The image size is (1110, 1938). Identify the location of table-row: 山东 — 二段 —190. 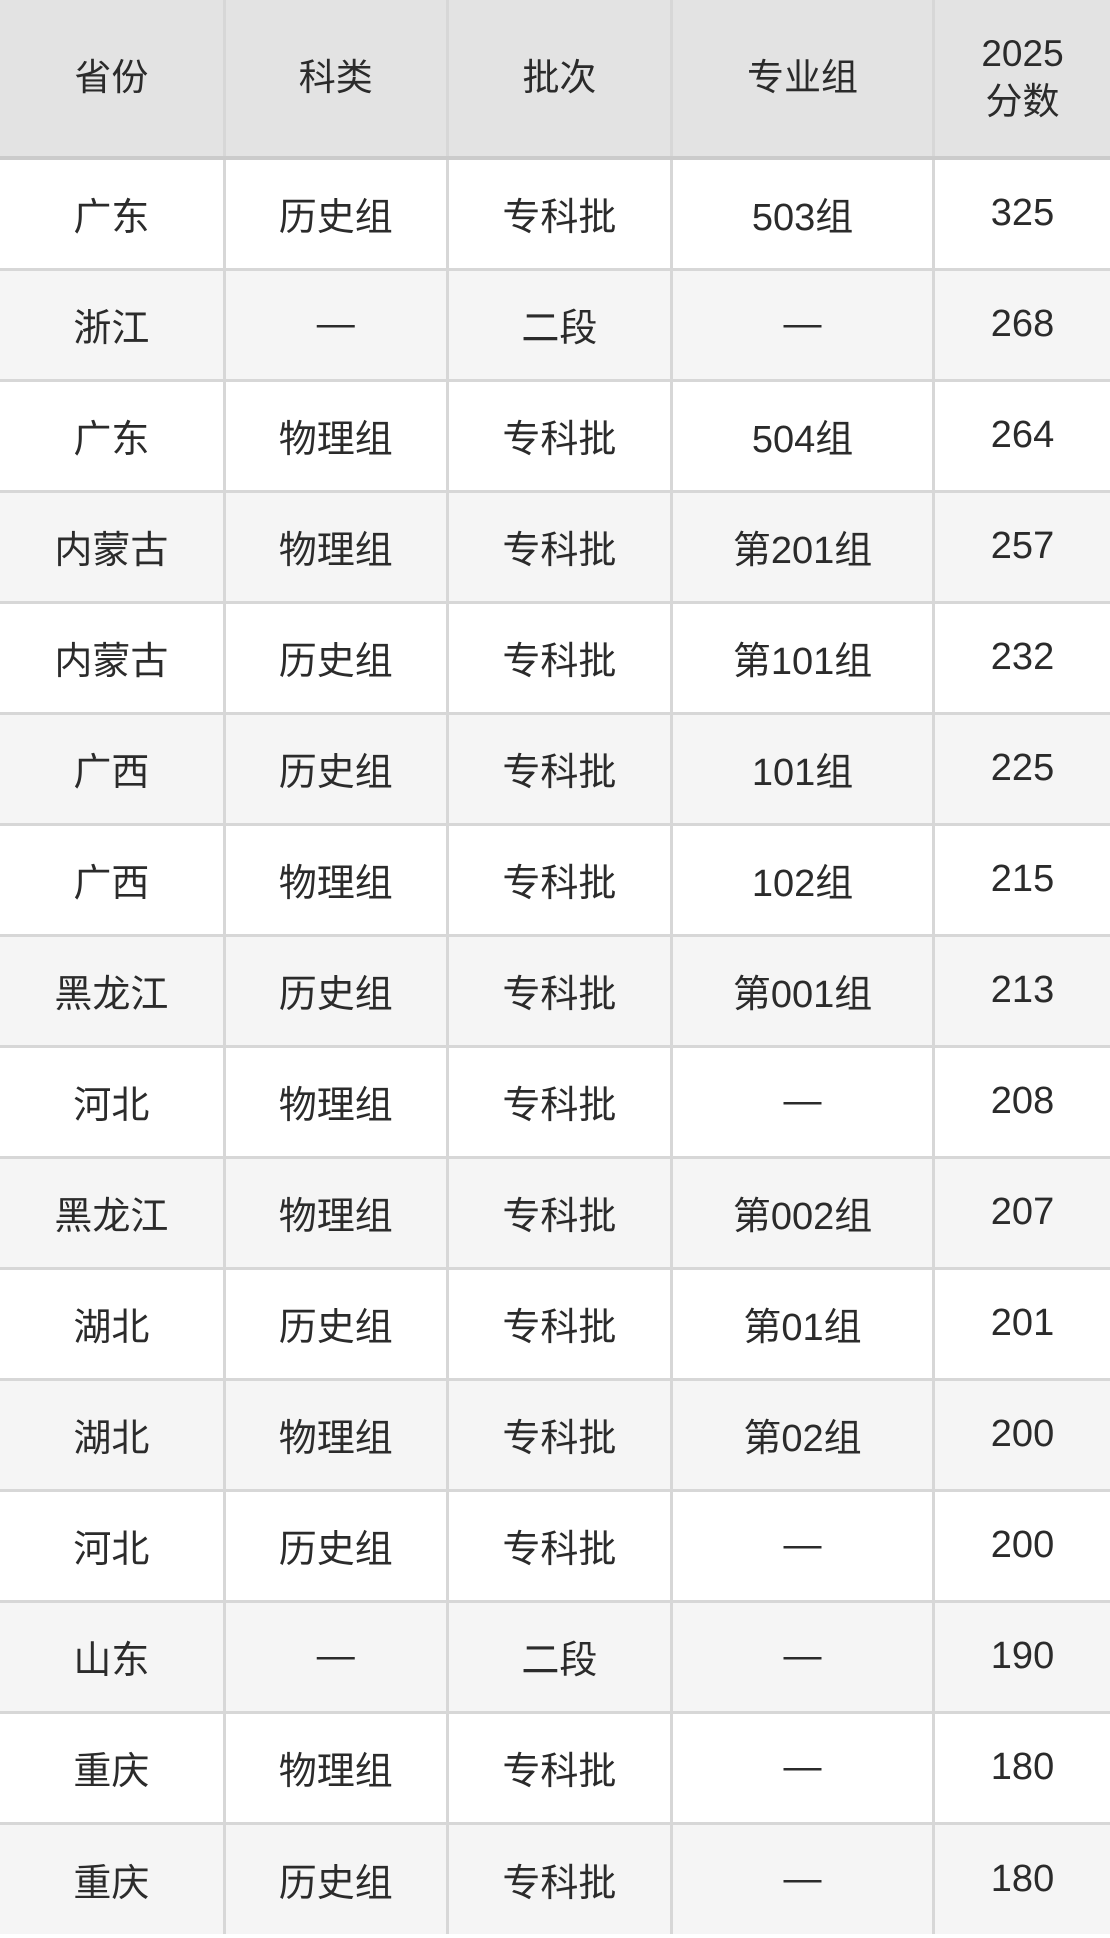
(555, 1656).